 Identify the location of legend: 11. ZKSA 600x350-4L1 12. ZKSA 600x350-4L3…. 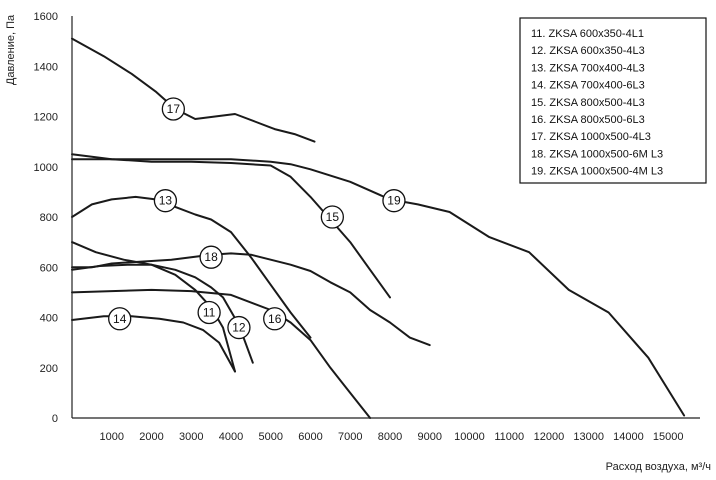
(613, 100).